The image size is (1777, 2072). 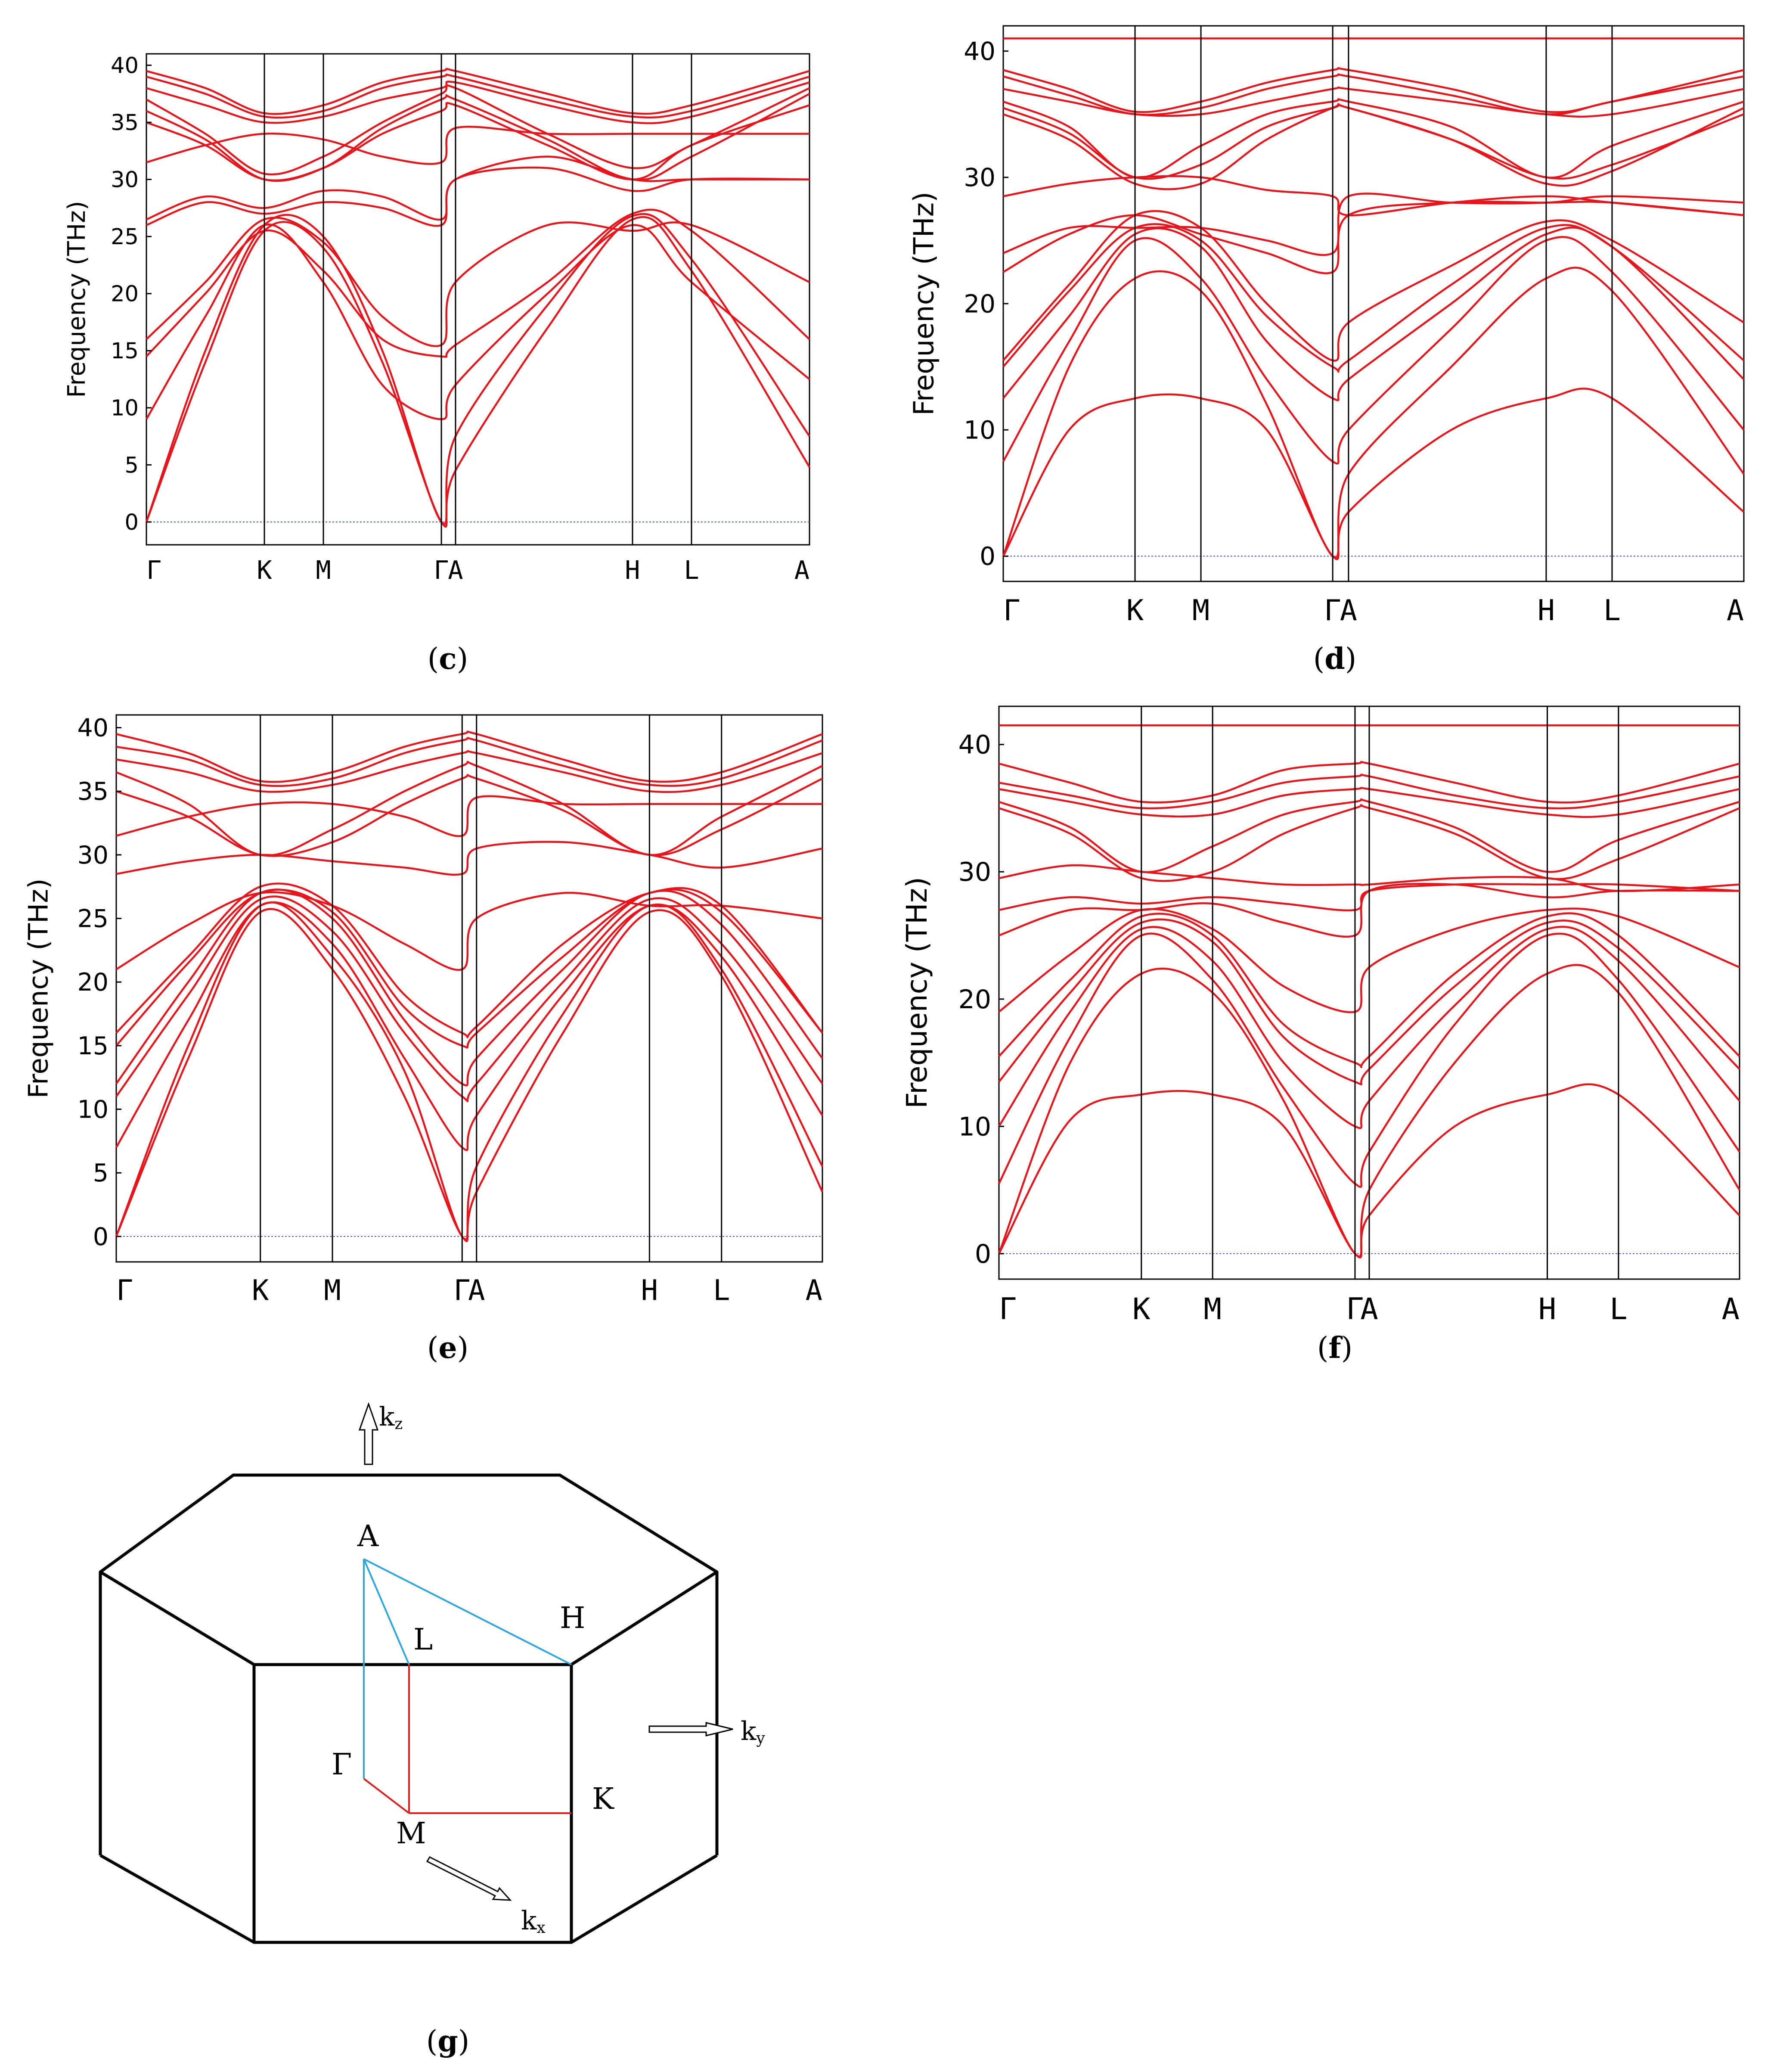 What do you see at coordinates (1335, 659) in the screenshot?
I see `caption-d: (d)` at bounding box center [1335, 659].